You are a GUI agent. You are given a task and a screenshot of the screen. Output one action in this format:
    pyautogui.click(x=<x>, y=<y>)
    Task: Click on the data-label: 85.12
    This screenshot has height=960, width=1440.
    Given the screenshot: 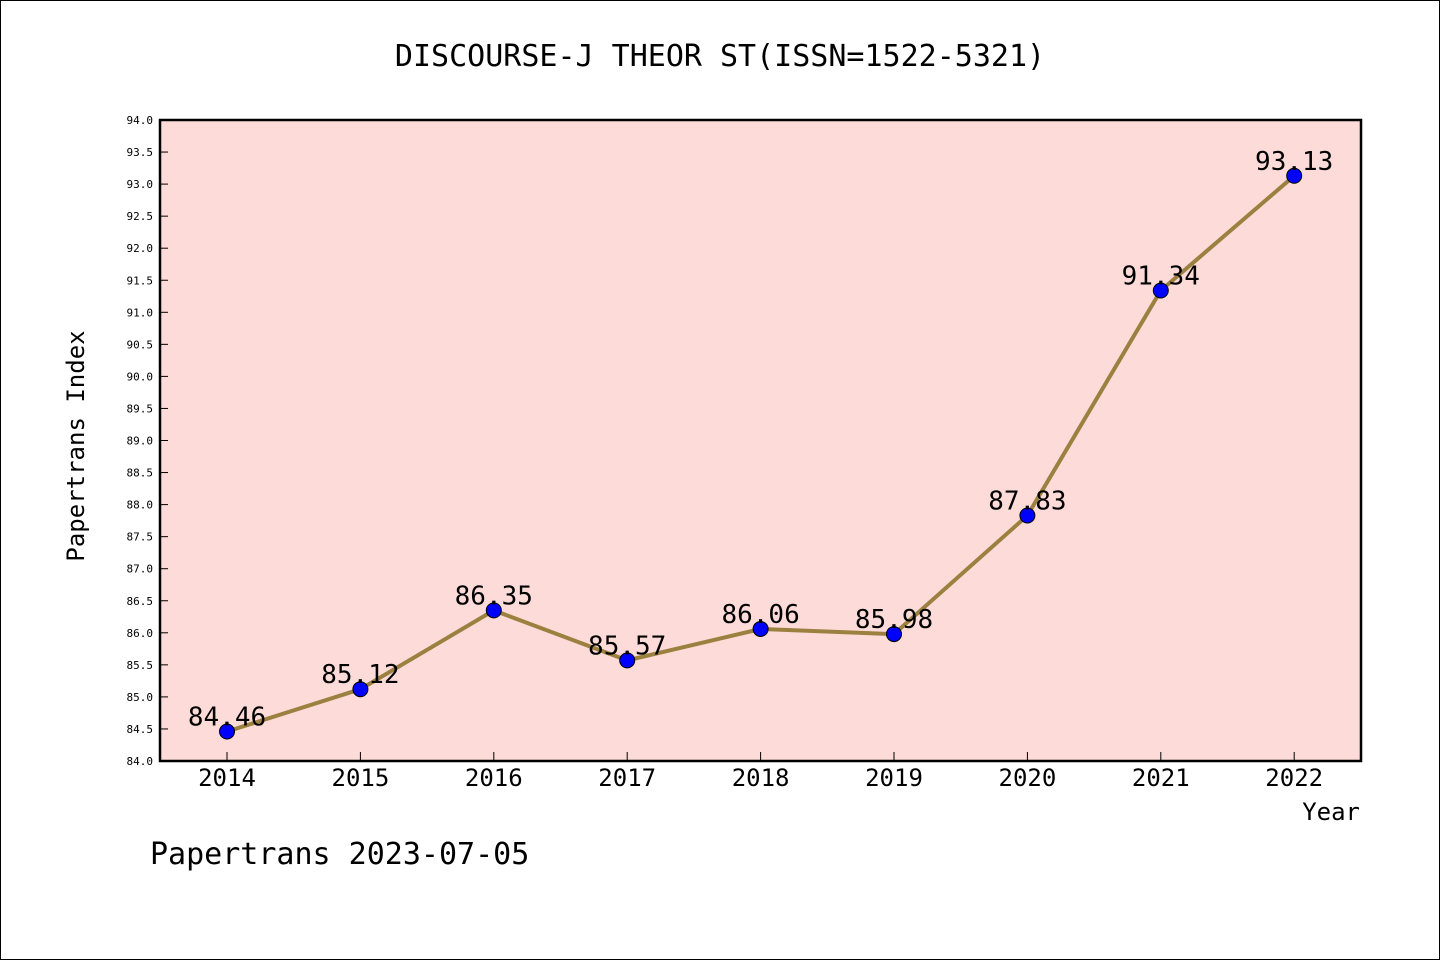 What is the action you would take?
    pyautogui.click(x=360, y=675)
    